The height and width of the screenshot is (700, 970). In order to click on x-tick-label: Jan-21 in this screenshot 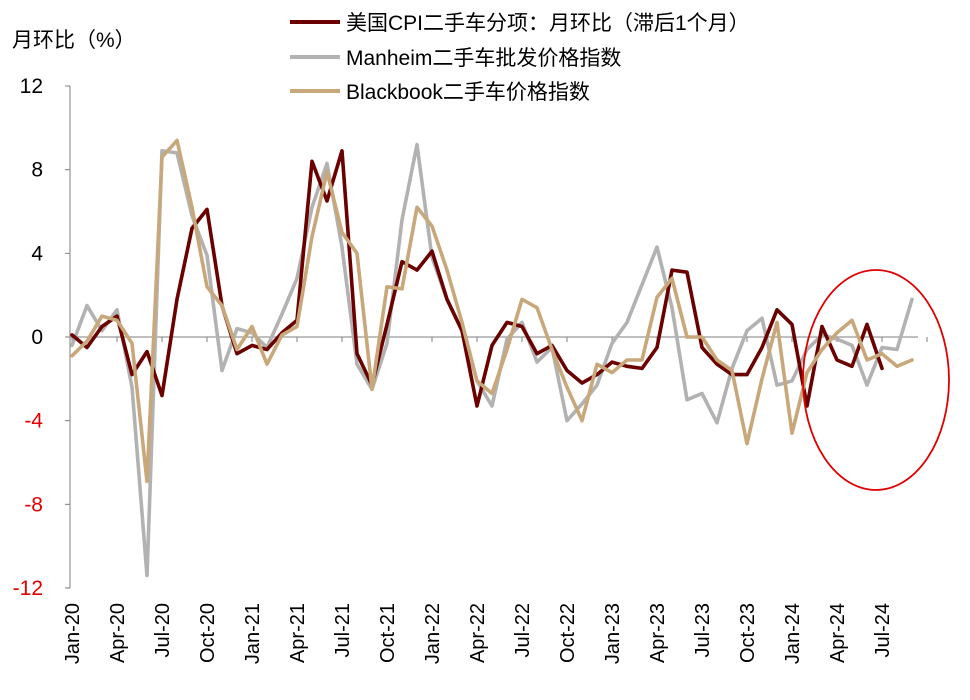, I will do `click(253, 633)`.